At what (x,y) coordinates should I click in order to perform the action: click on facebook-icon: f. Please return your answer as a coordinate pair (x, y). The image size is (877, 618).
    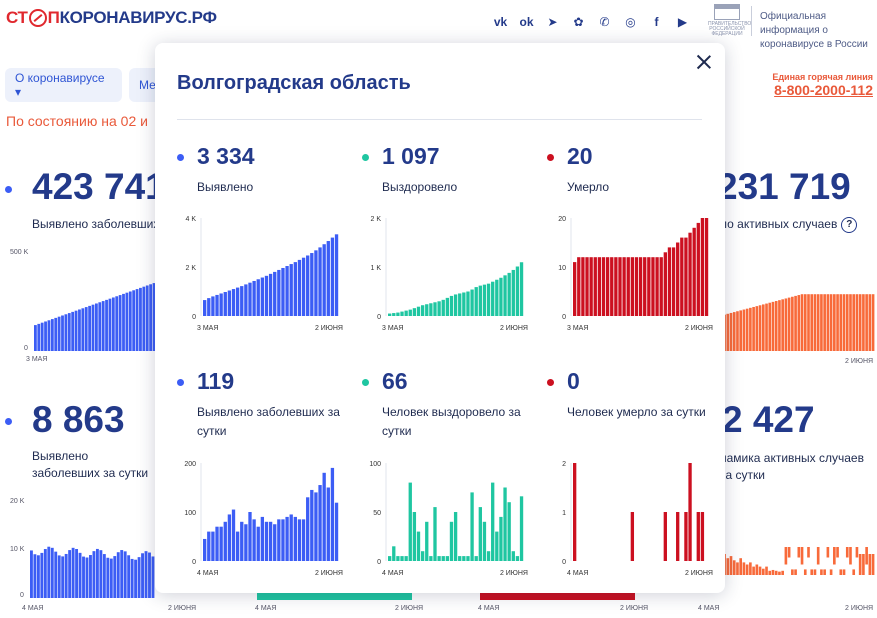
    Looking at the image, I should click on (656, 21).